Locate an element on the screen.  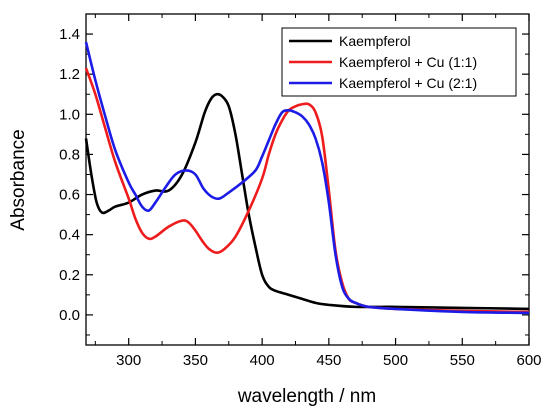
y-tick-label-1: 1.0 is located at coordinates (69, 114).